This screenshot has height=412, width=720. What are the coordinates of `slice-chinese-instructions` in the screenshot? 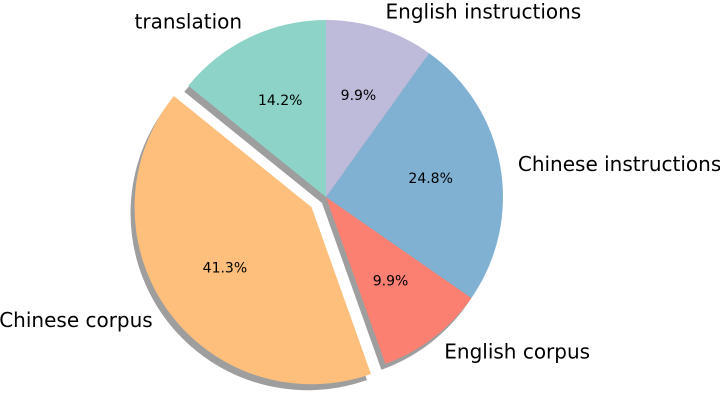 It's located at (414, 176).